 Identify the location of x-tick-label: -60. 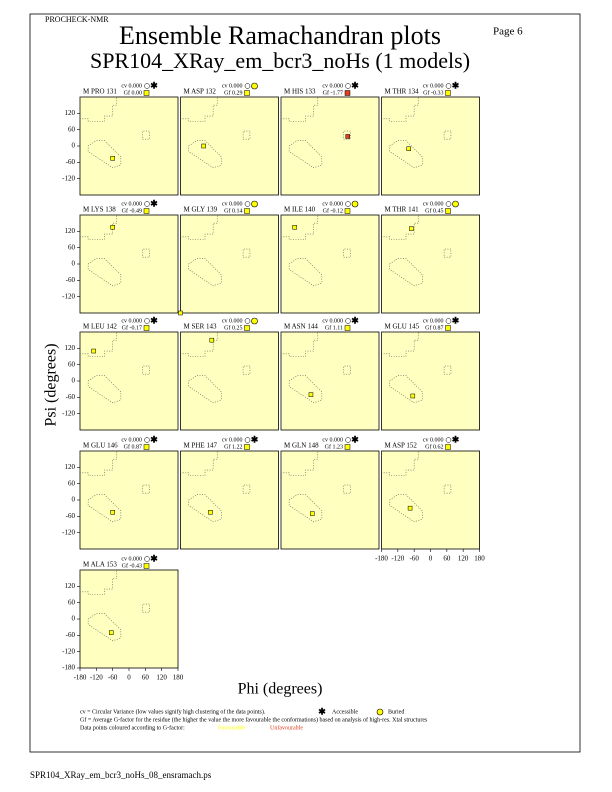
(113, 678).